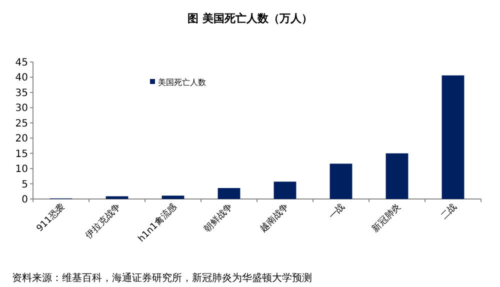  Describe the element at coordinates (21, 78) in the screenshot. I see `y-tick-label: 40` at that location.